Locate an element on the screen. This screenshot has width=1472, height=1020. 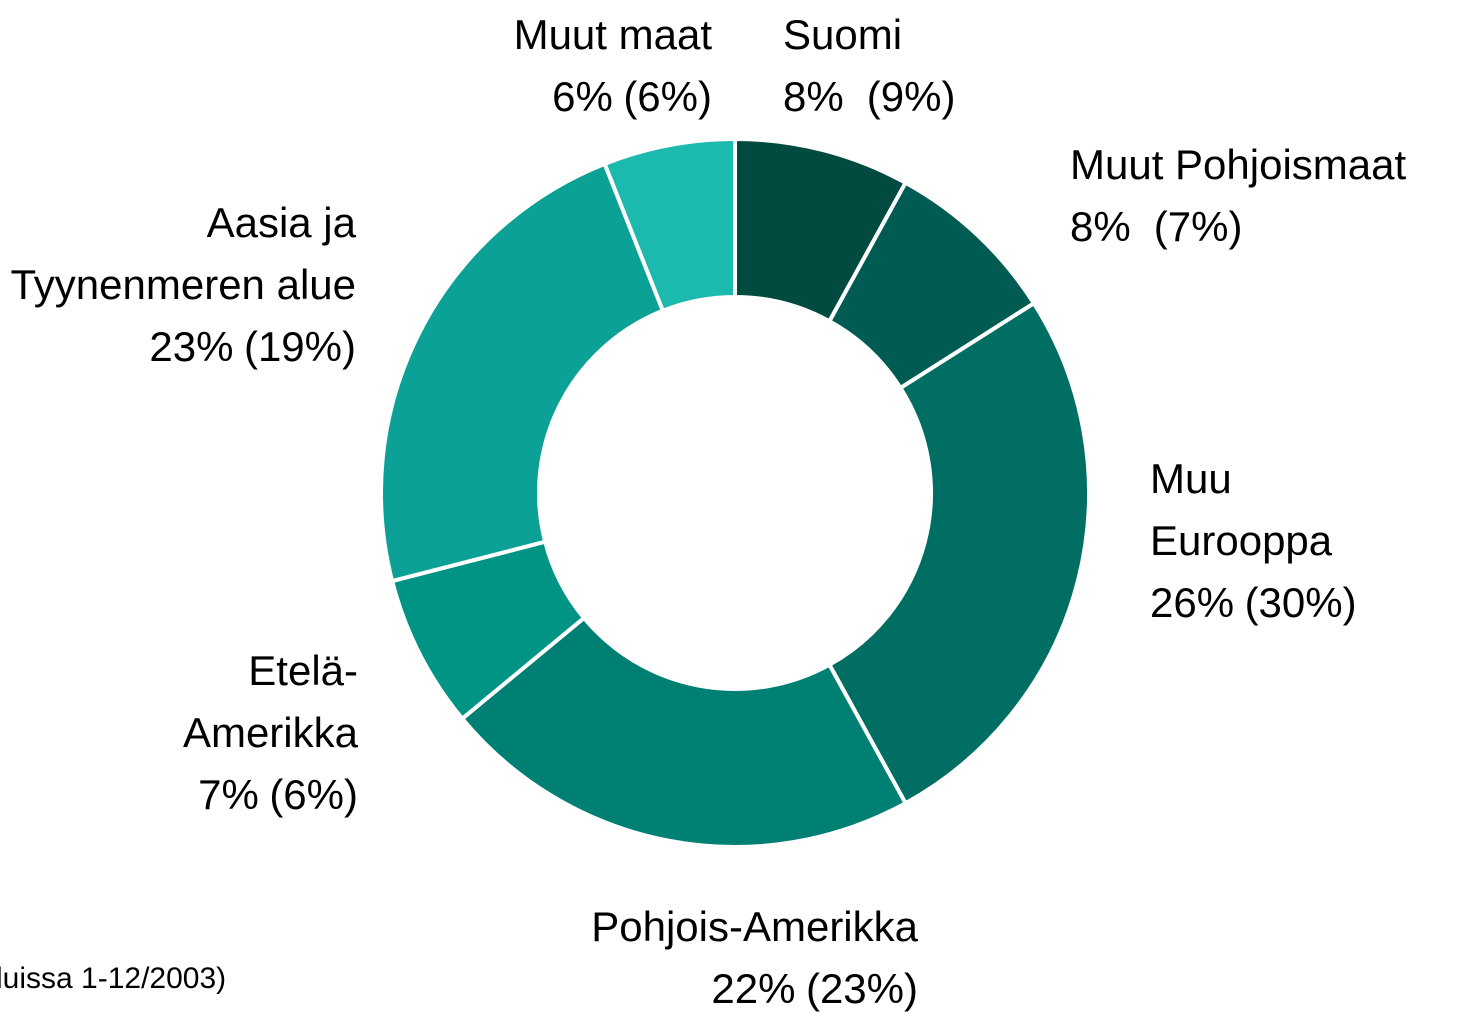
category-name: Muu Eurooppa is located at coordinates (1241, 509).